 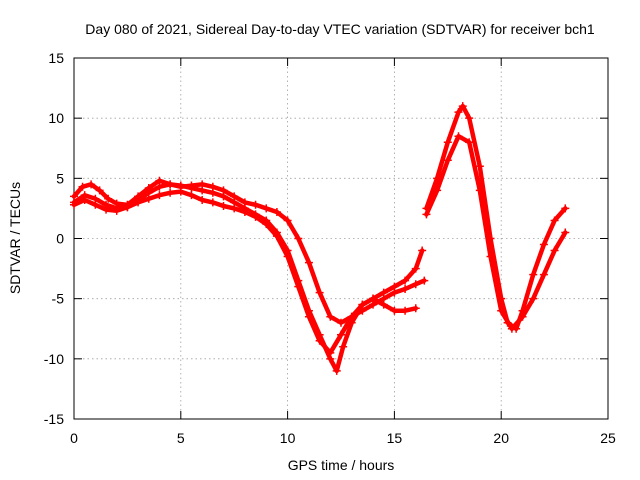 What do you see at coordinates (58, 299) in the screenshot?
I see `y-tick-label: -5` at bounding box center [58, 299].